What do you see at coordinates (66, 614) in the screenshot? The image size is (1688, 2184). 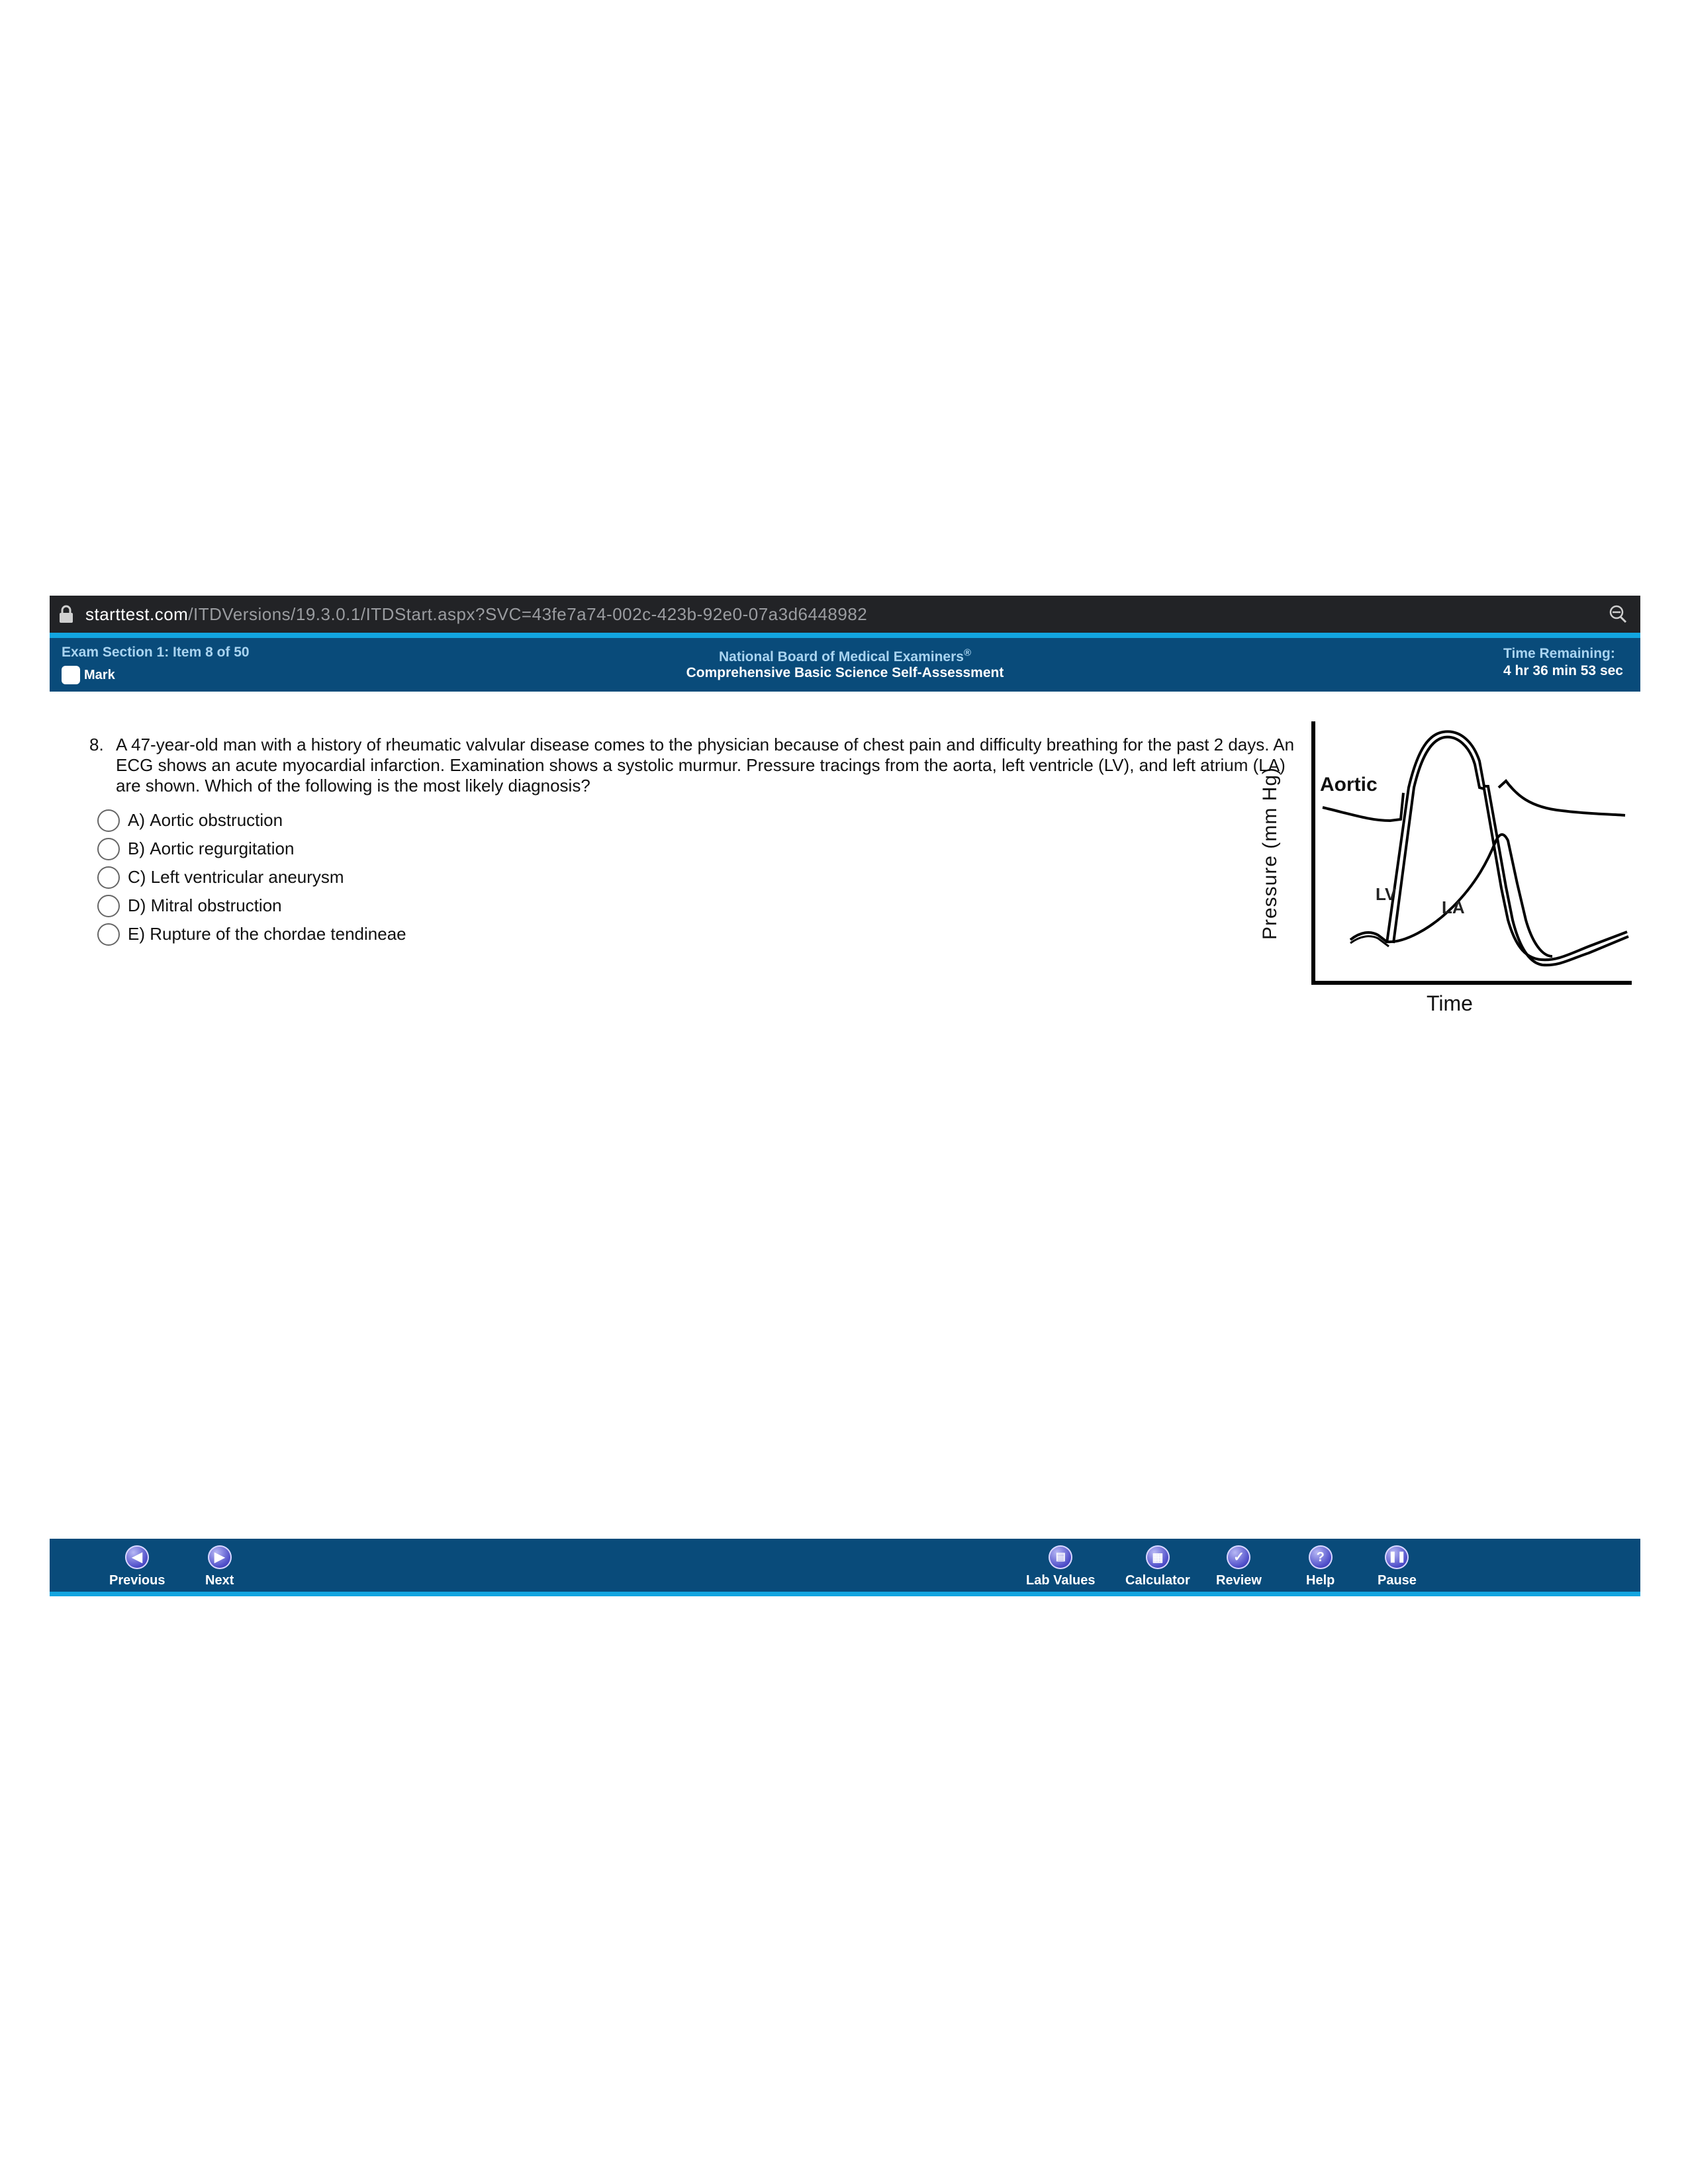 I see `lock-icon` at bounding box center [66, 614].